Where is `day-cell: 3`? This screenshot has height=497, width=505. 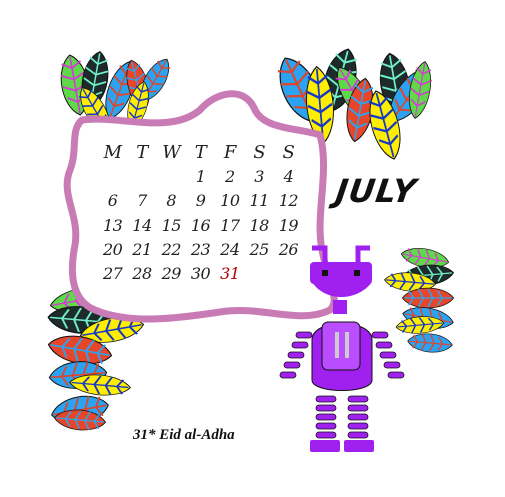
day-cell: 3 is located at coordinates (259, 176).